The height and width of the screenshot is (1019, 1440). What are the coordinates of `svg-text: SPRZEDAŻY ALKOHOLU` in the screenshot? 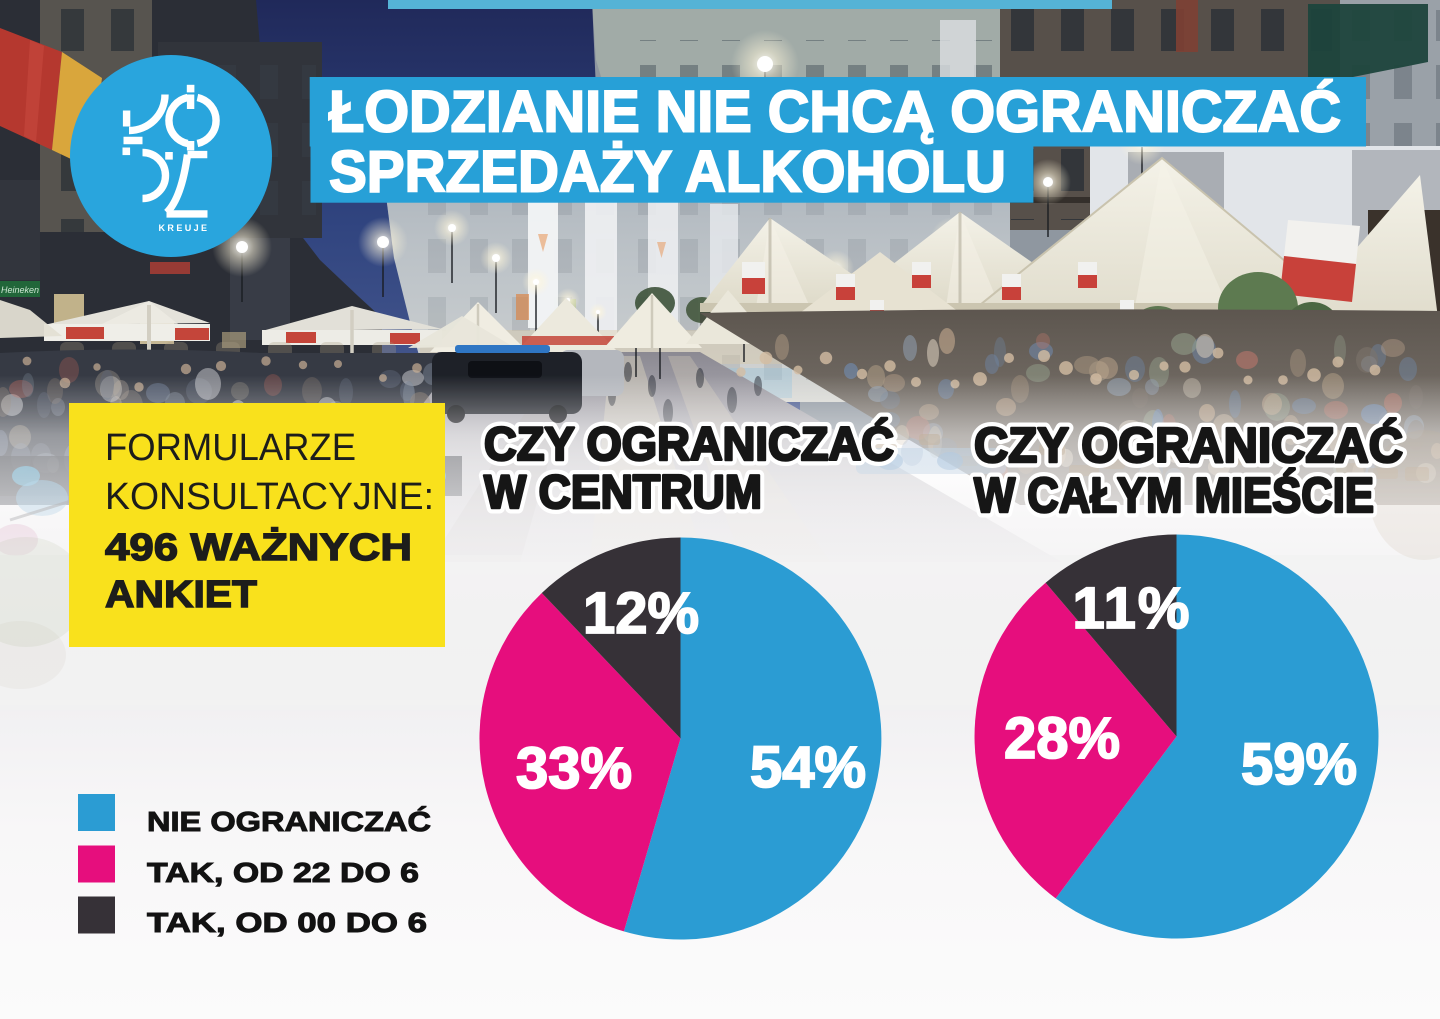 It's located at (667, 172).